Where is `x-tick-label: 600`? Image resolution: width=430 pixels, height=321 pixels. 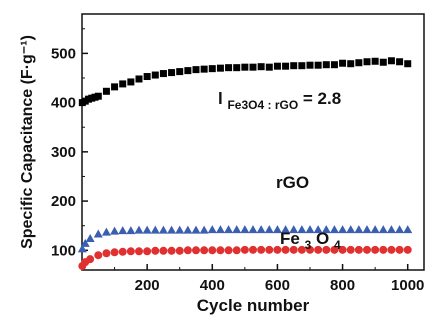
x-tick-label: 600 is located at coordinates (277, 285).